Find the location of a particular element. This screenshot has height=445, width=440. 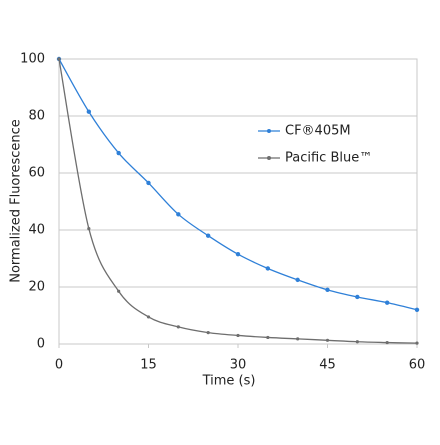

y-tick-label: 40 is located at coordinates (36, 230).